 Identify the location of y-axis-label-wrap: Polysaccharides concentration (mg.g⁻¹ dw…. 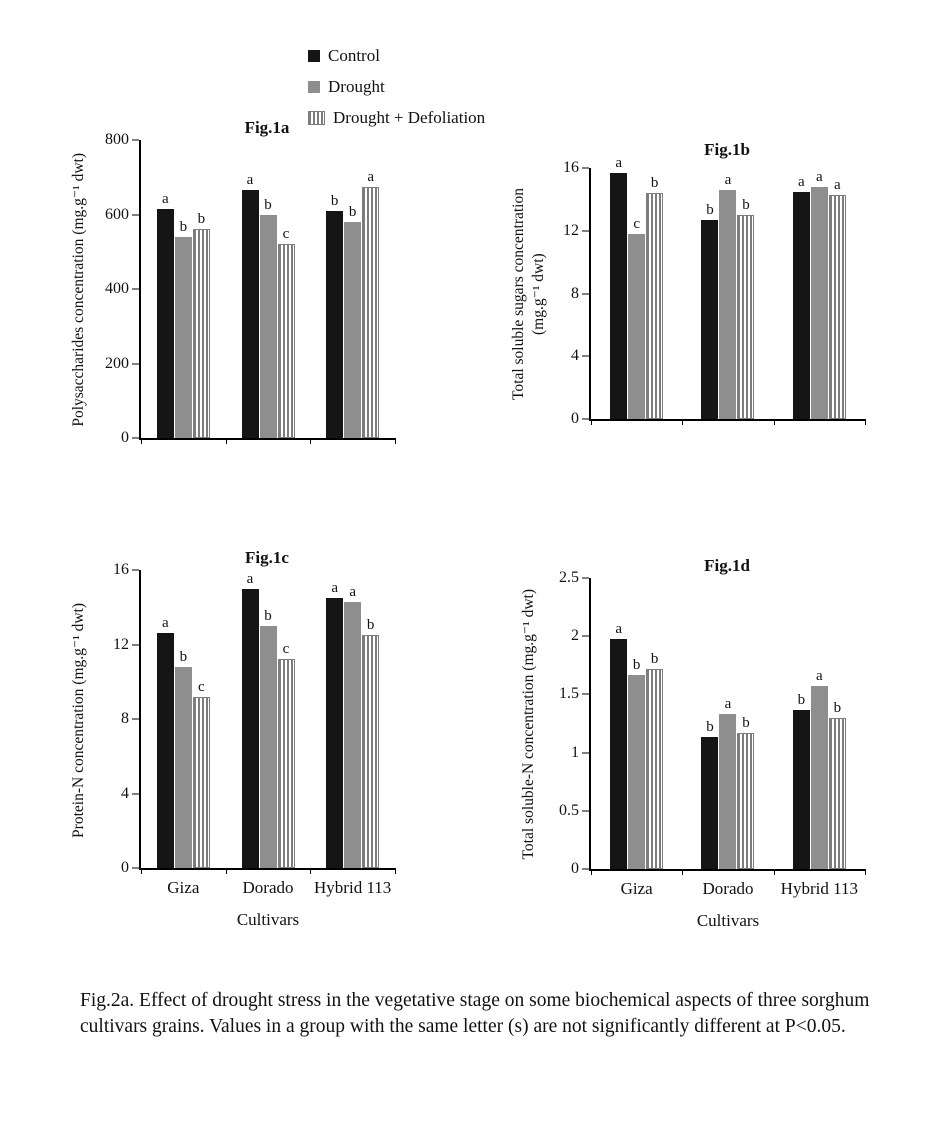
(79, 290).